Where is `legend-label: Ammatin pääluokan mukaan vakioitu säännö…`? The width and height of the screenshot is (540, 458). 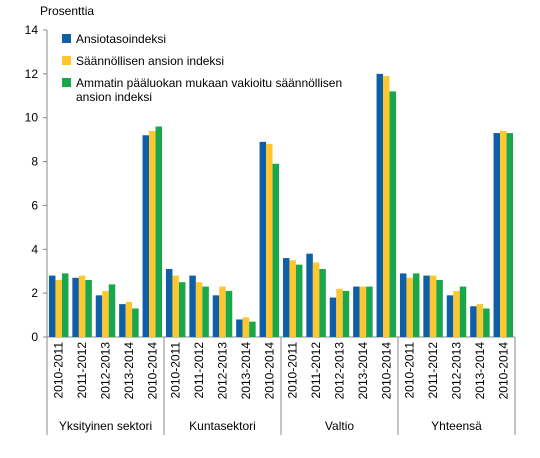
legend-label: Ammatin pääluokan mukaan vakioitu säännö… is located at coordinates (209, 90).